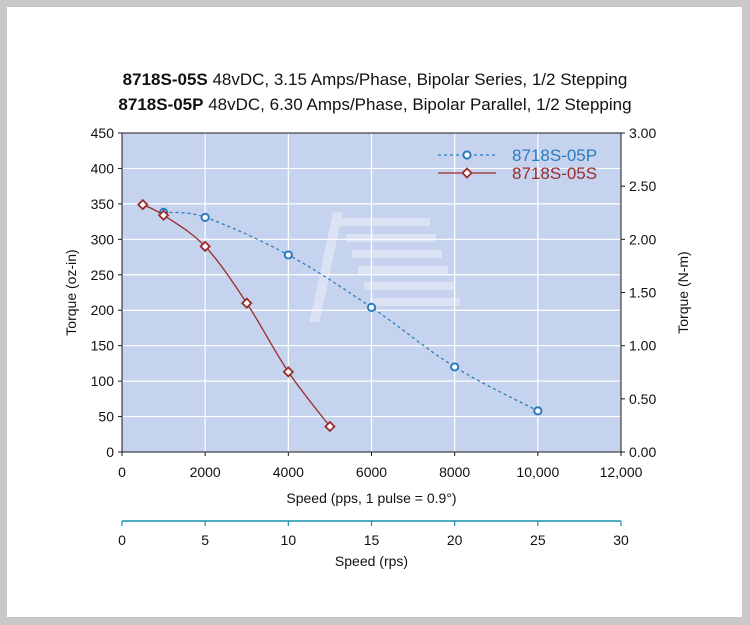 Image resolution: width=750 pixels, height=625 pixels. Describe the element at coordinates (122, 472) in the screenshot. I see `x-tick-label: 0` at that location.